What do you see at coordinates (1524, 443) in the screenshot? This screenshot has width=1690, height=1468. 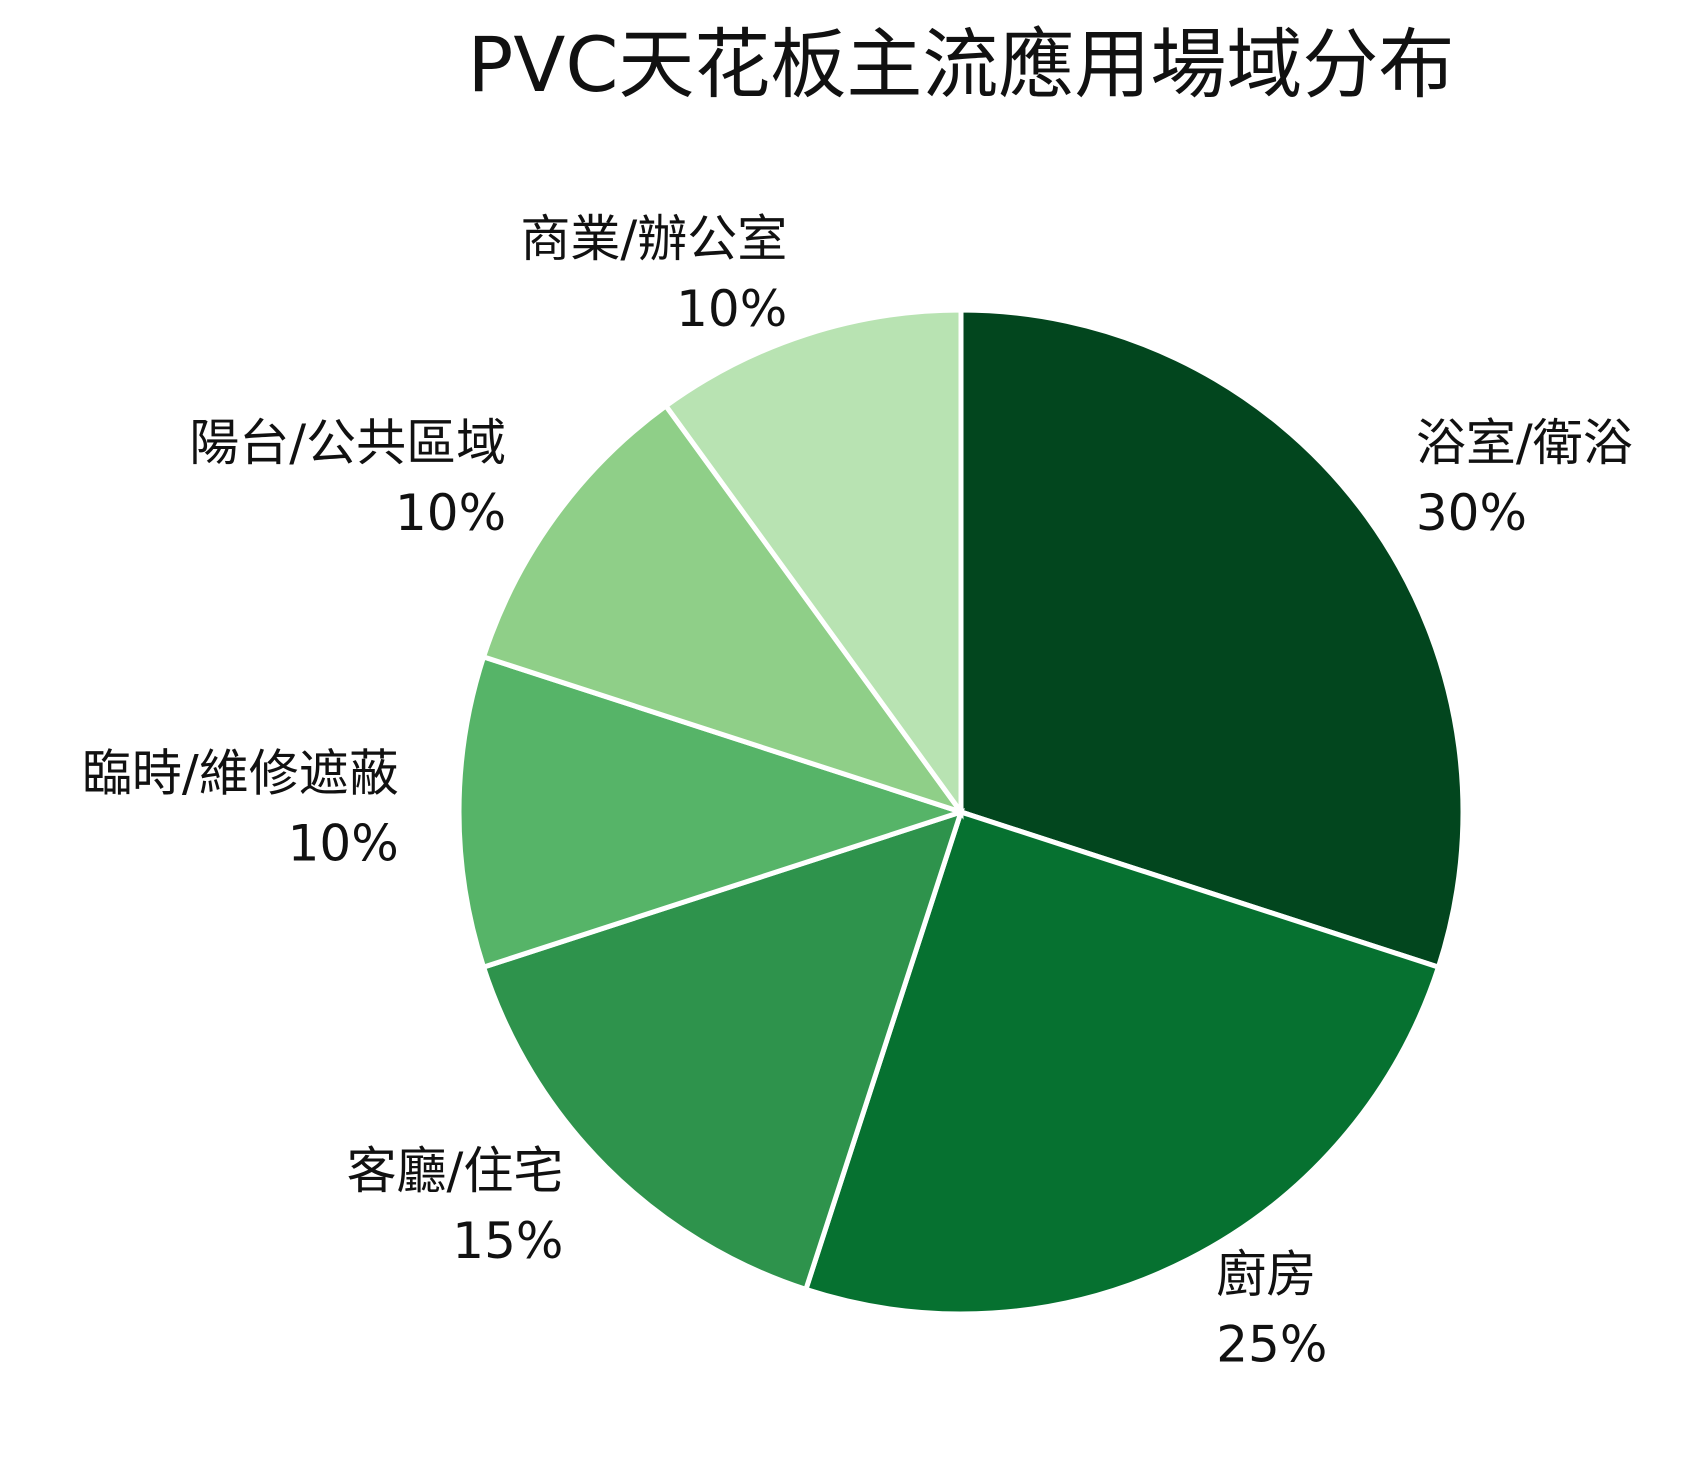 I see `slice-label: 浴室/衛浴` at bounding box center [1524, 443].